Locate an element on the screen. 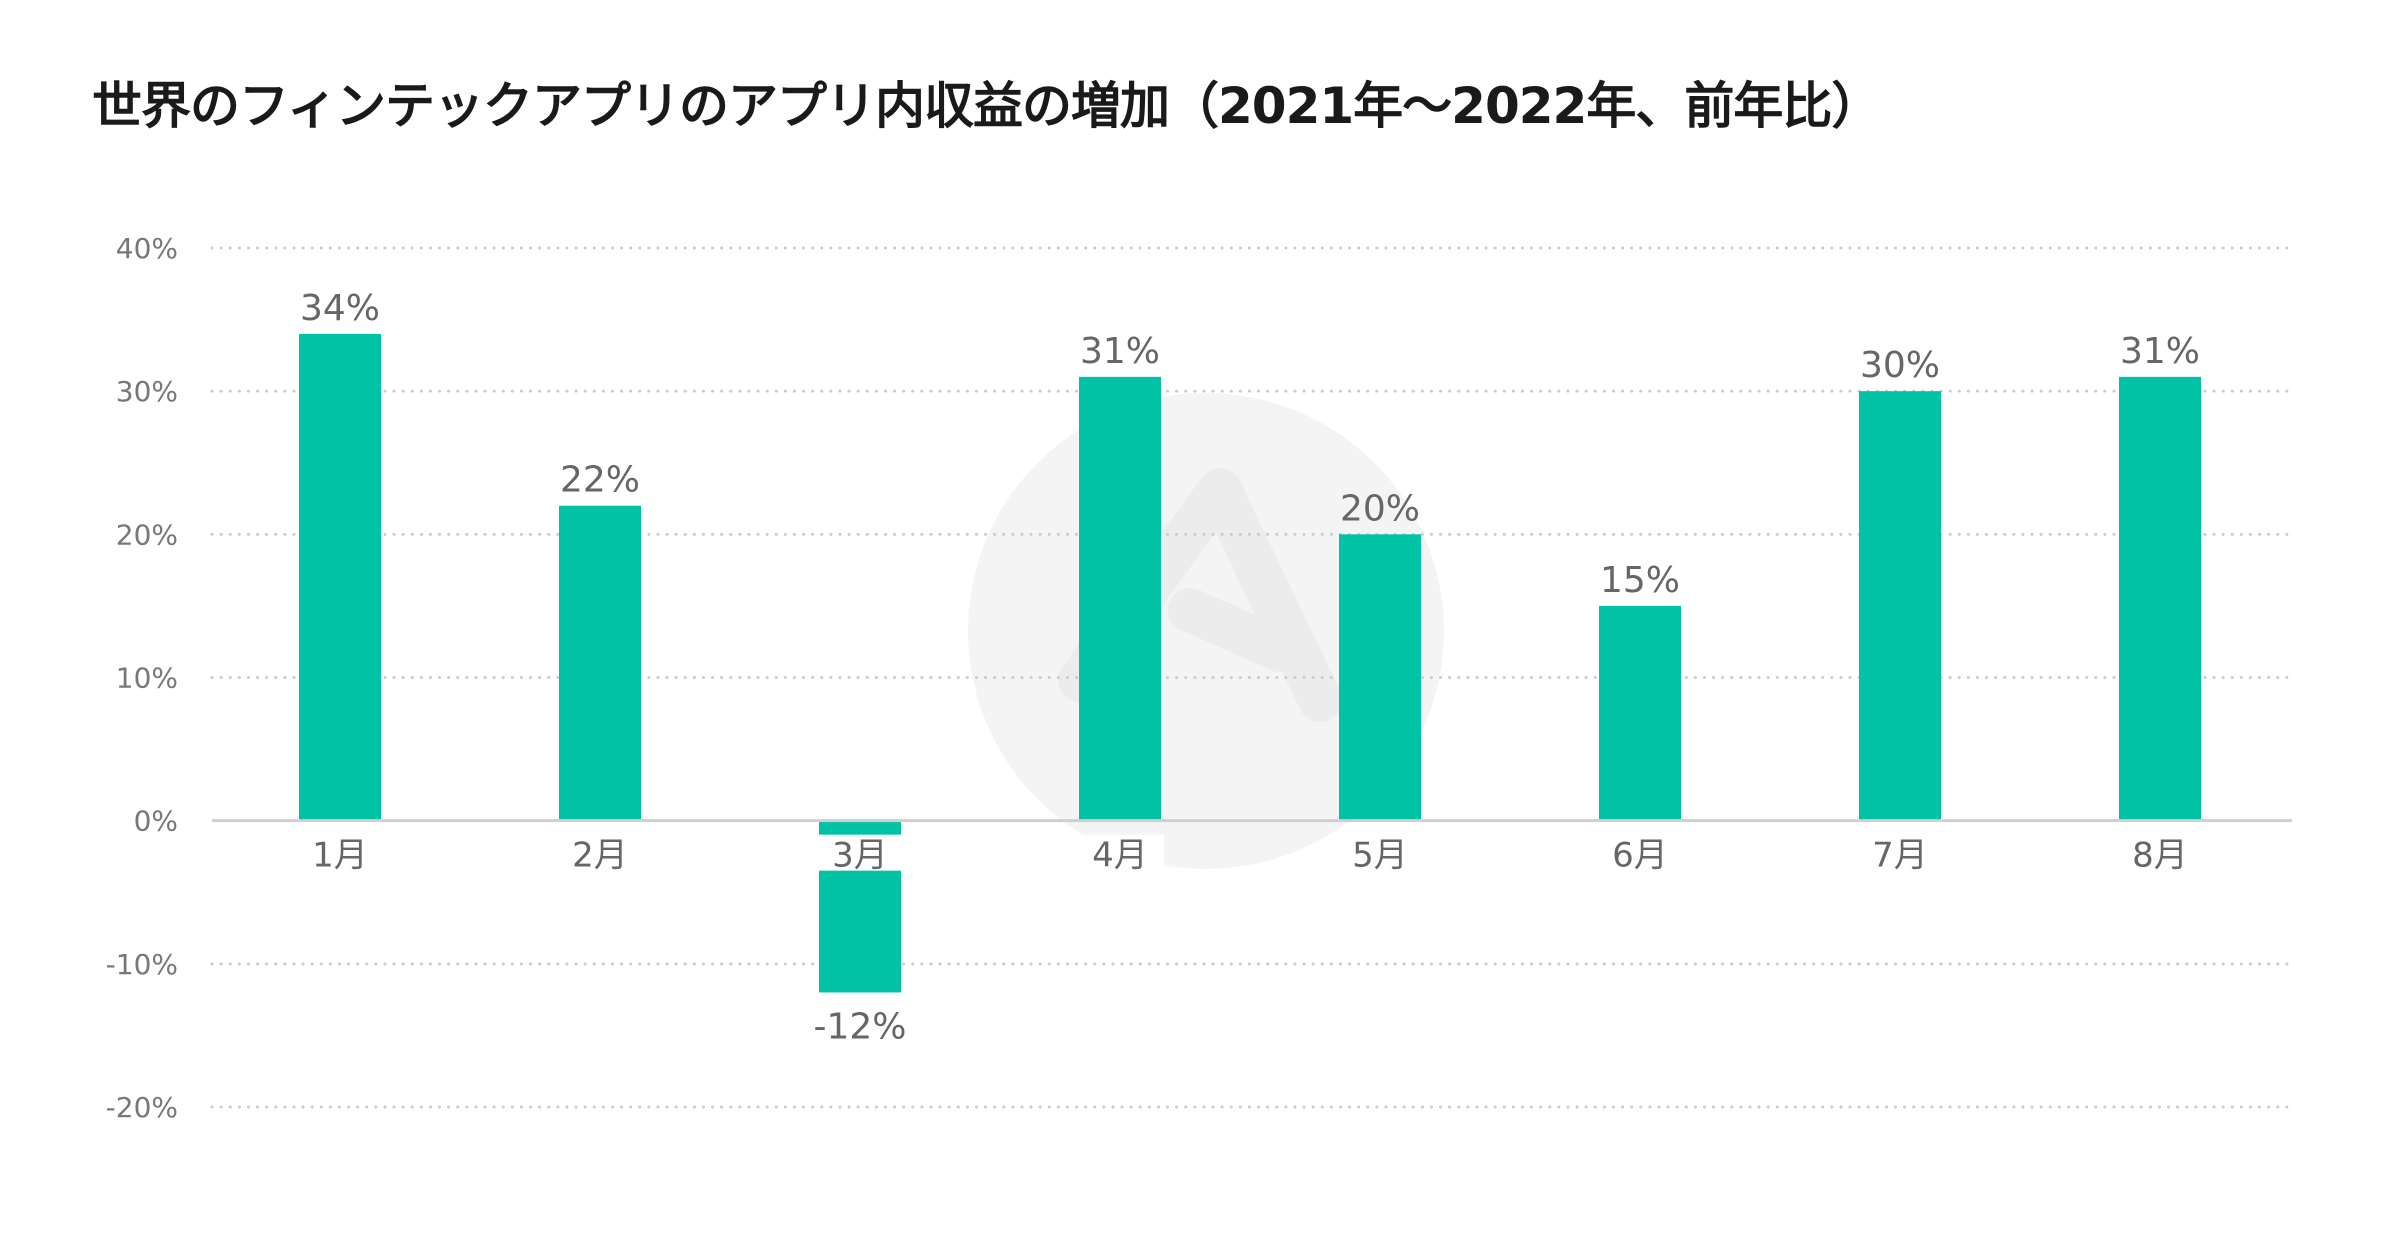 This screenshot has width=2400, height=1260. y-tick-label: 10% is located at coordinates (147, 678).